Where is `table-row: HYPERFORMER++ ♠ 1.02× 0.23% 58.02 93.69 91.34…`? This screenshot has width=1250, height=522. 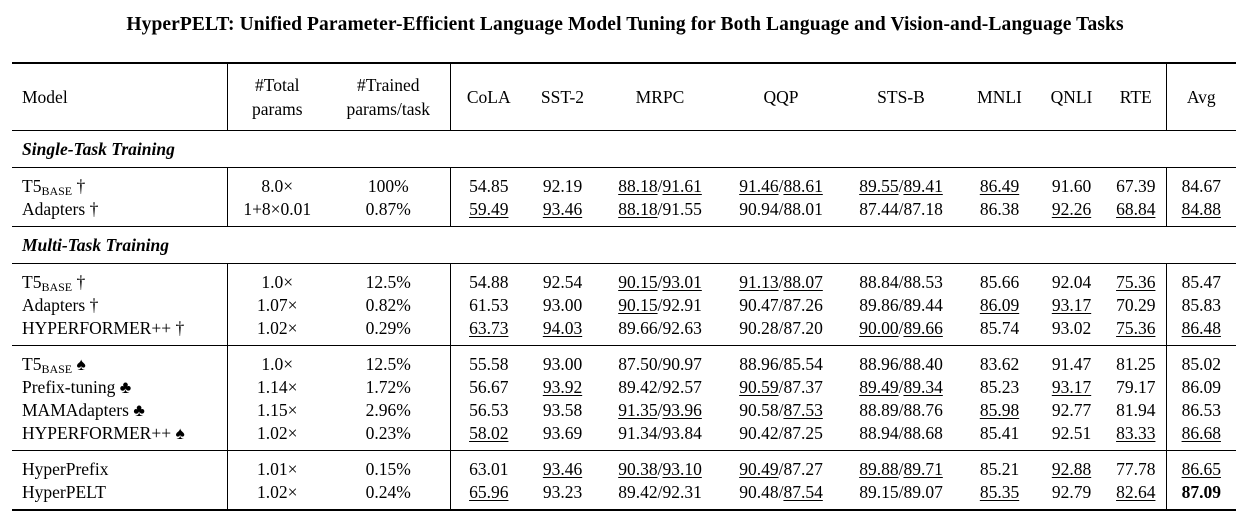
table-row: HYPERFORMER++ ♠ 1.02× 0.23% 58.02 93.69 91.34… is located at coordinates (624, 436).